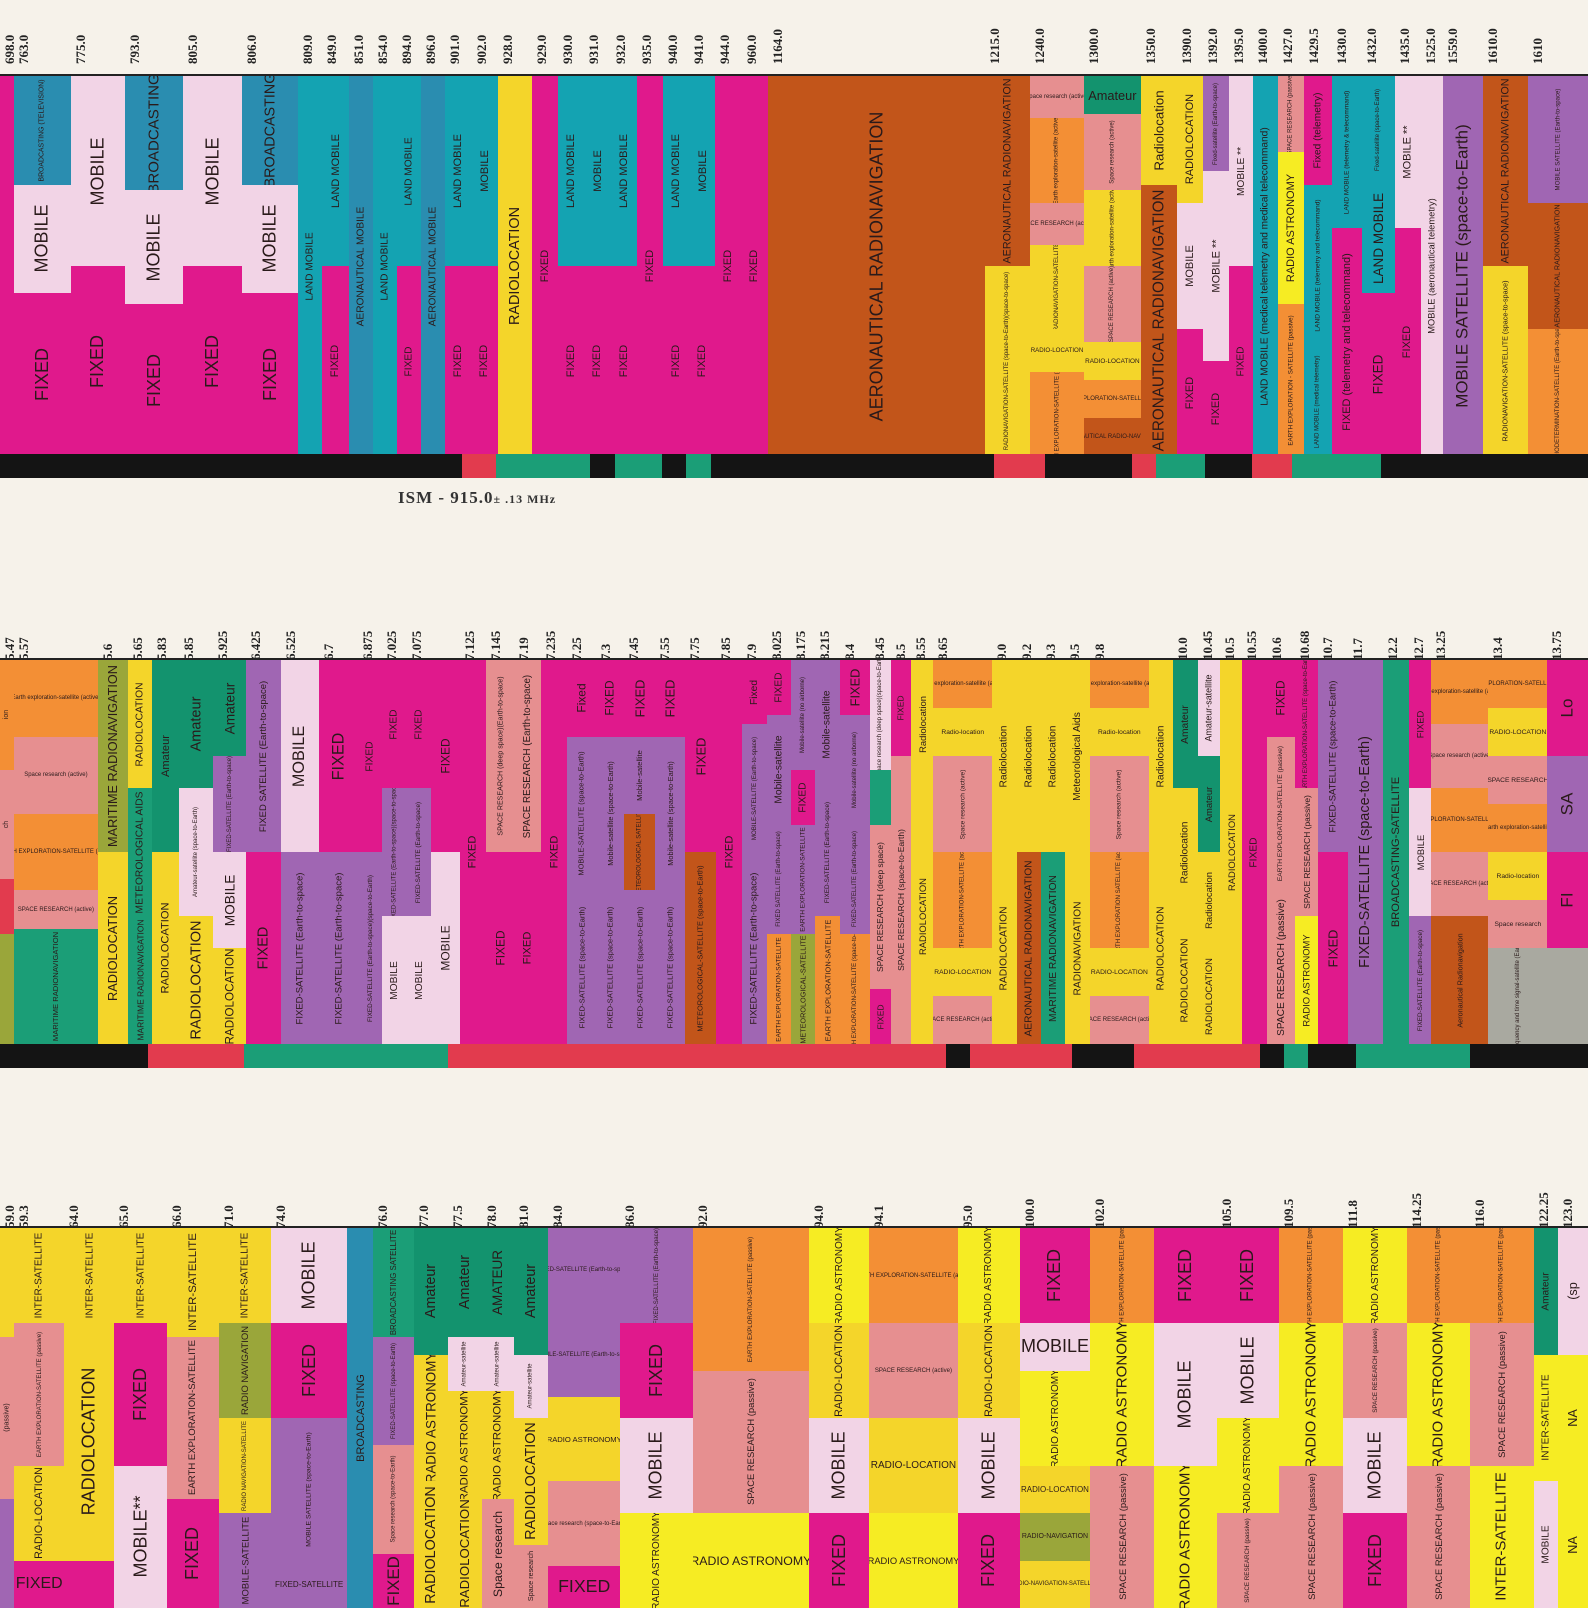 The height and width of the screenshot is (1608, 1588). I want to click on allocation-label: BROADCASTING, so click(154, 133).